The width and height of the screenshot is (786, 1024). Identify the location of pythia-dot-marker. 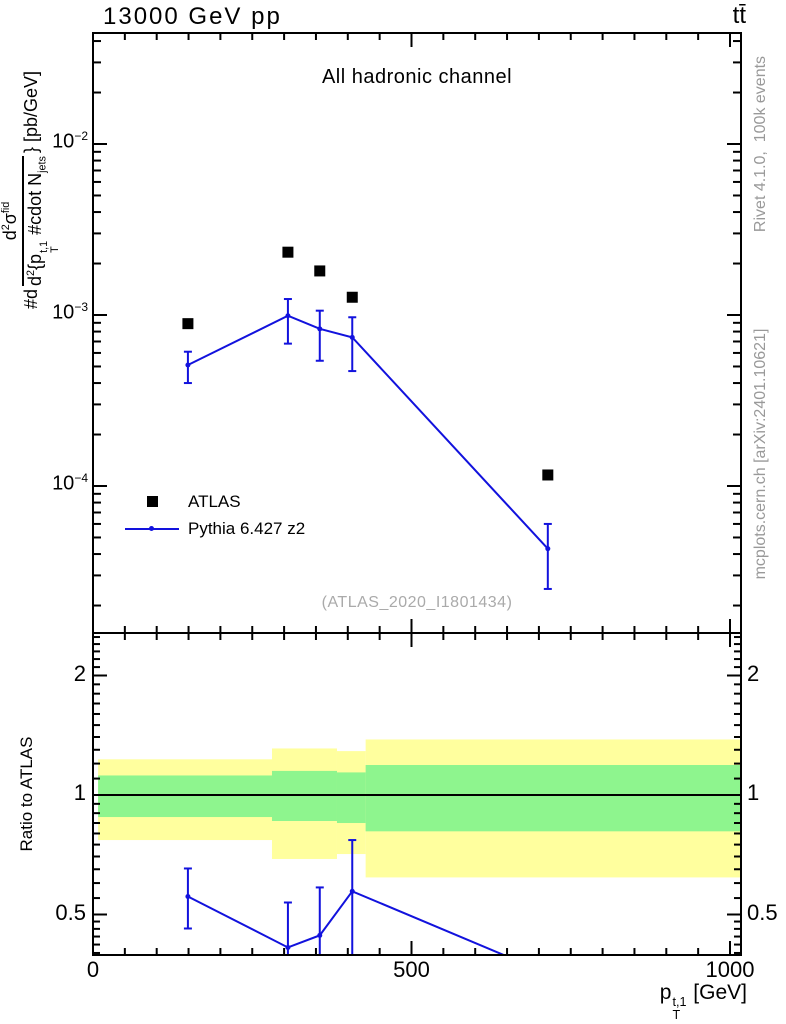
(151, 528).